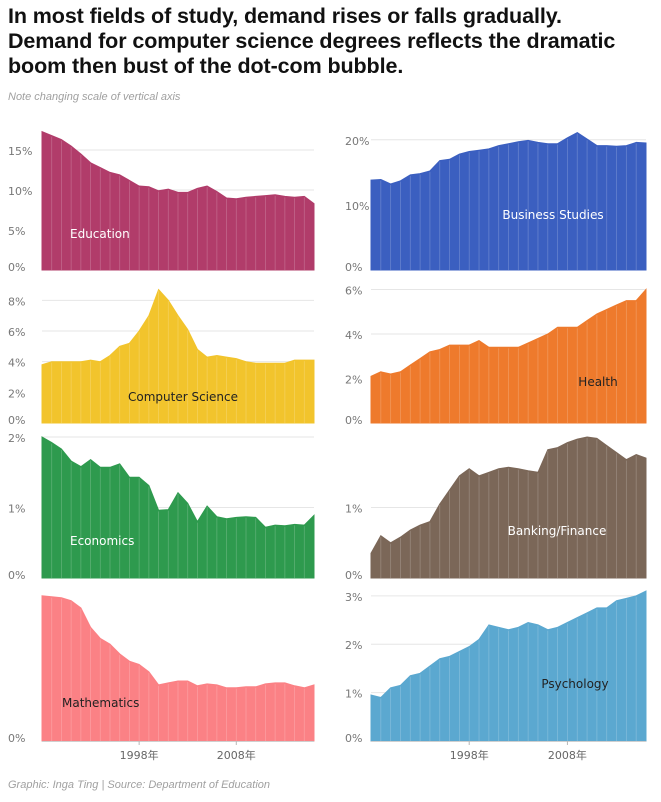 The height and width of the screenshot is (802, 661). I want to click on economics-area, so click(178, 507).